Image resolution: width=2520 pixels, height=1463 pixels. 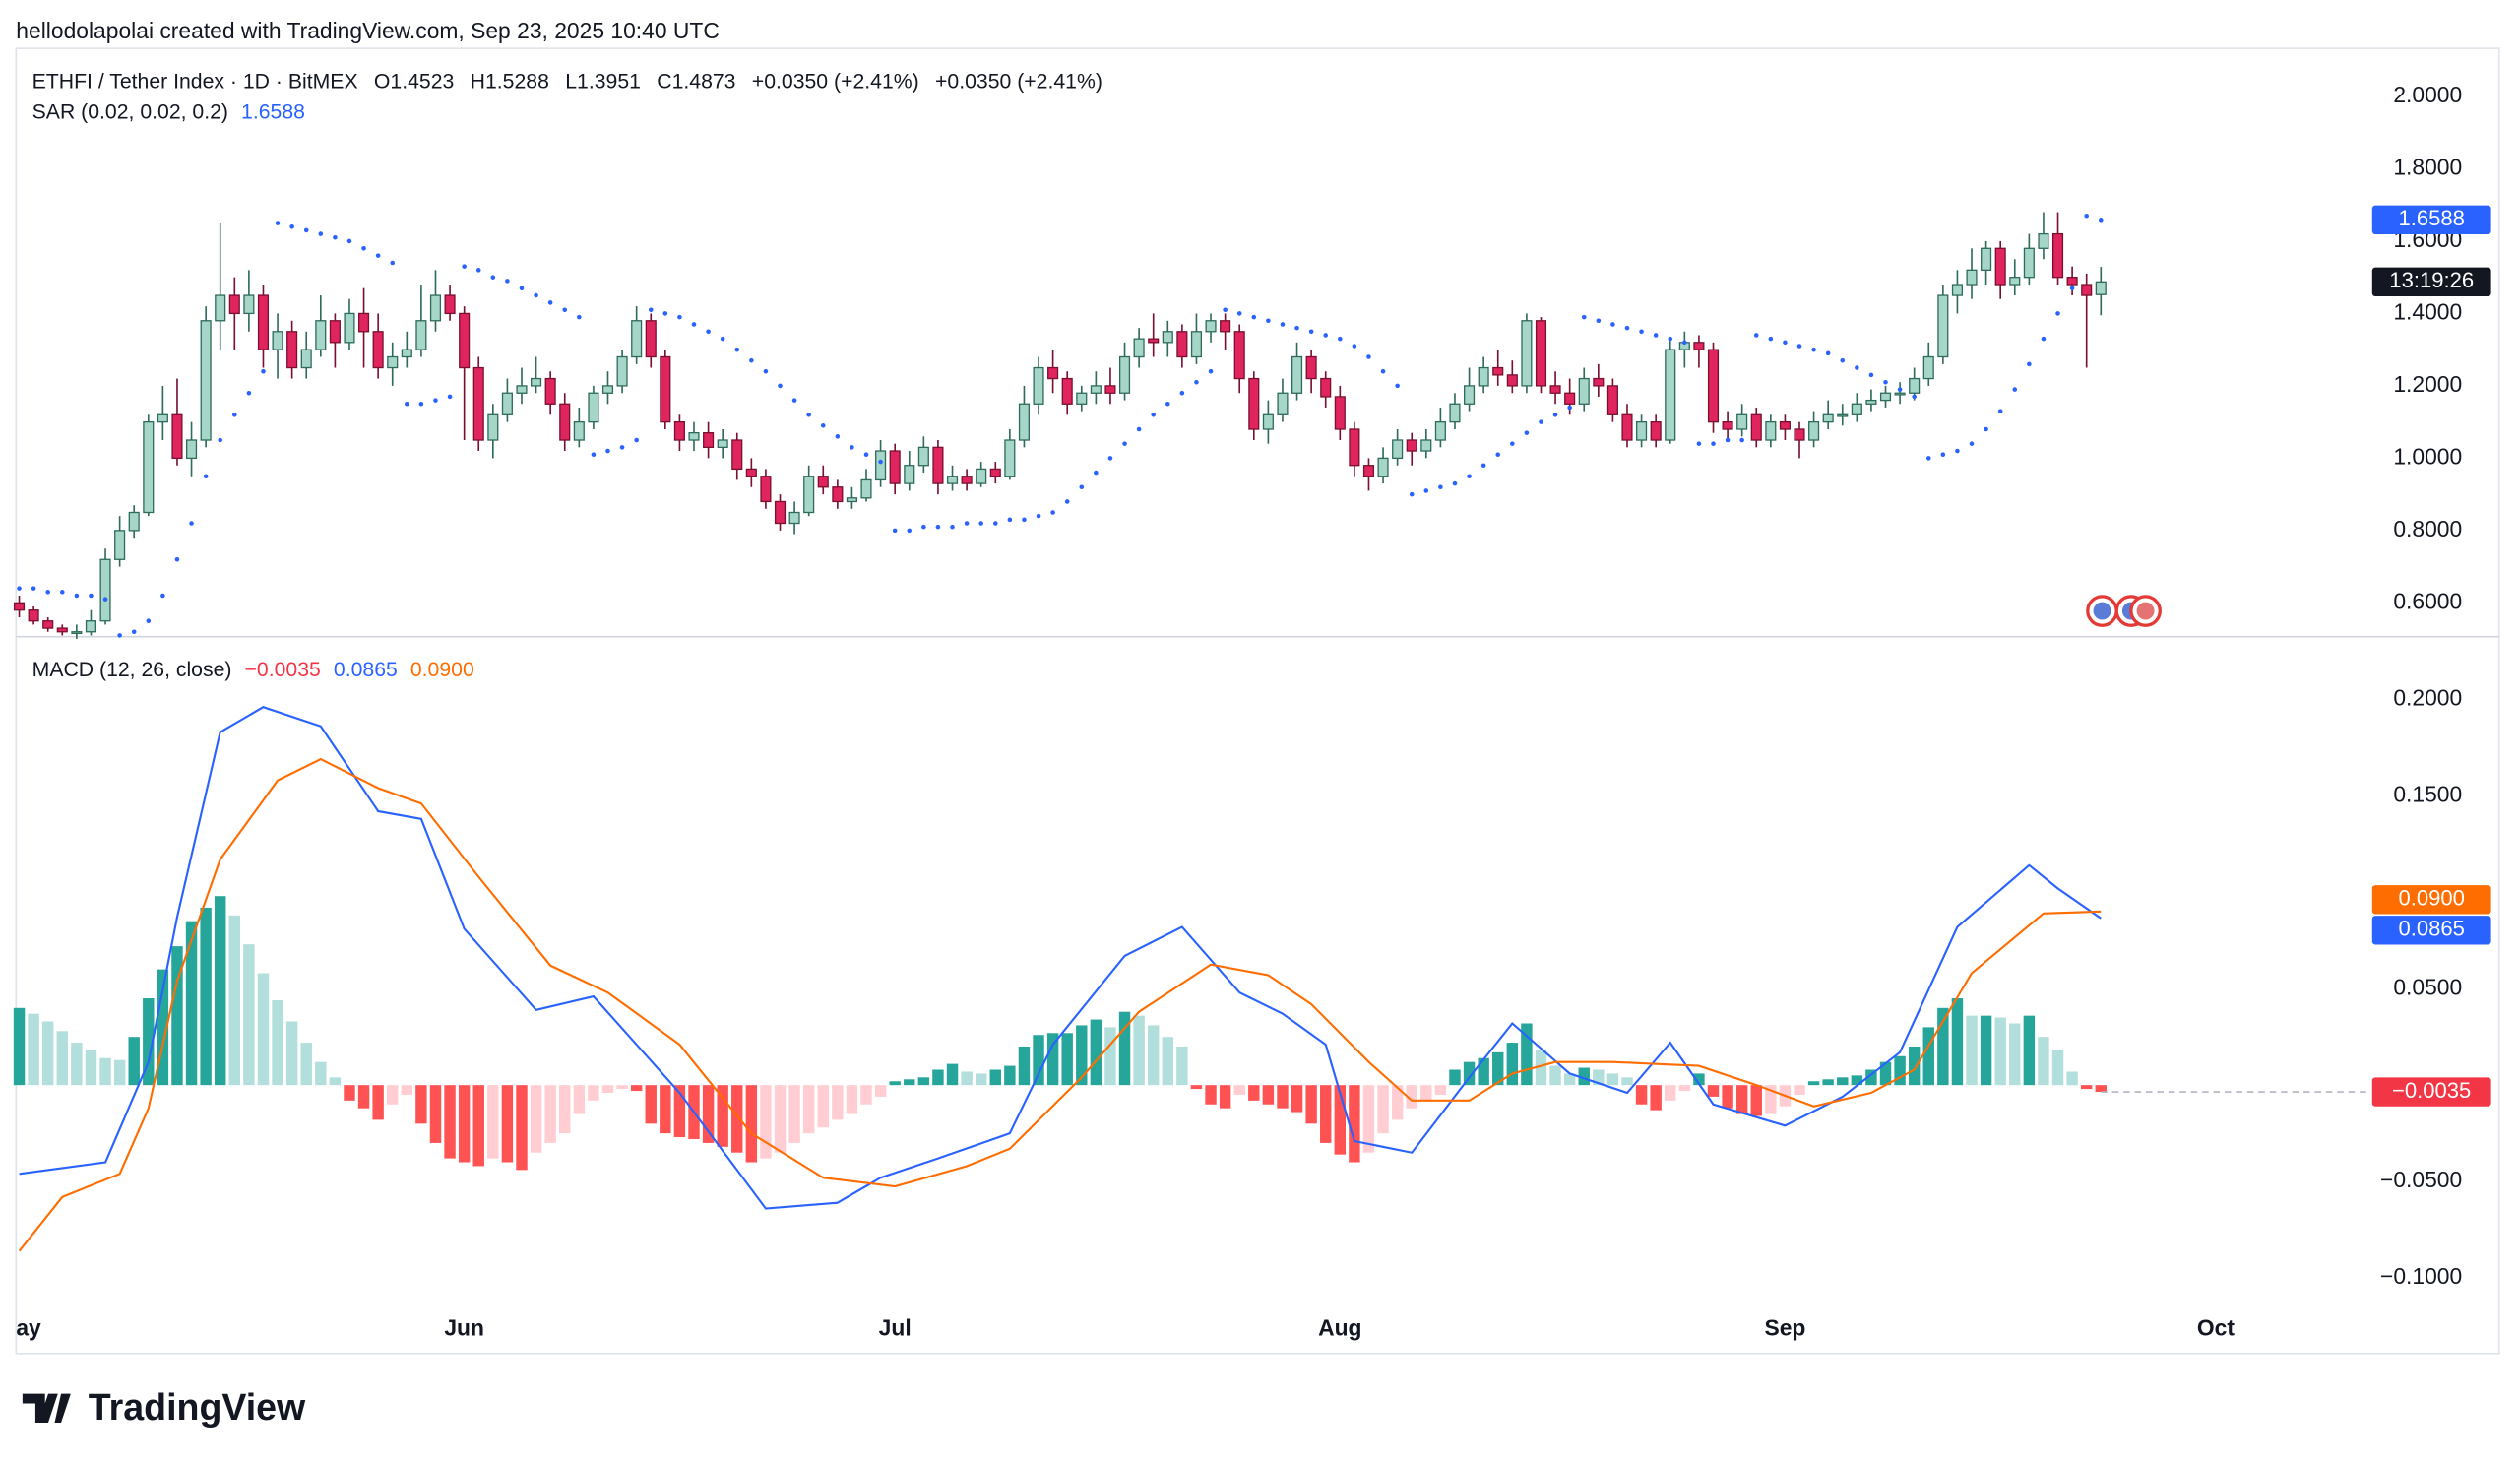 What do you see at coordinates (2431, 280) in the screenshot?
I see `countdown: 13:19:26` at bounding box center [2431, 280].